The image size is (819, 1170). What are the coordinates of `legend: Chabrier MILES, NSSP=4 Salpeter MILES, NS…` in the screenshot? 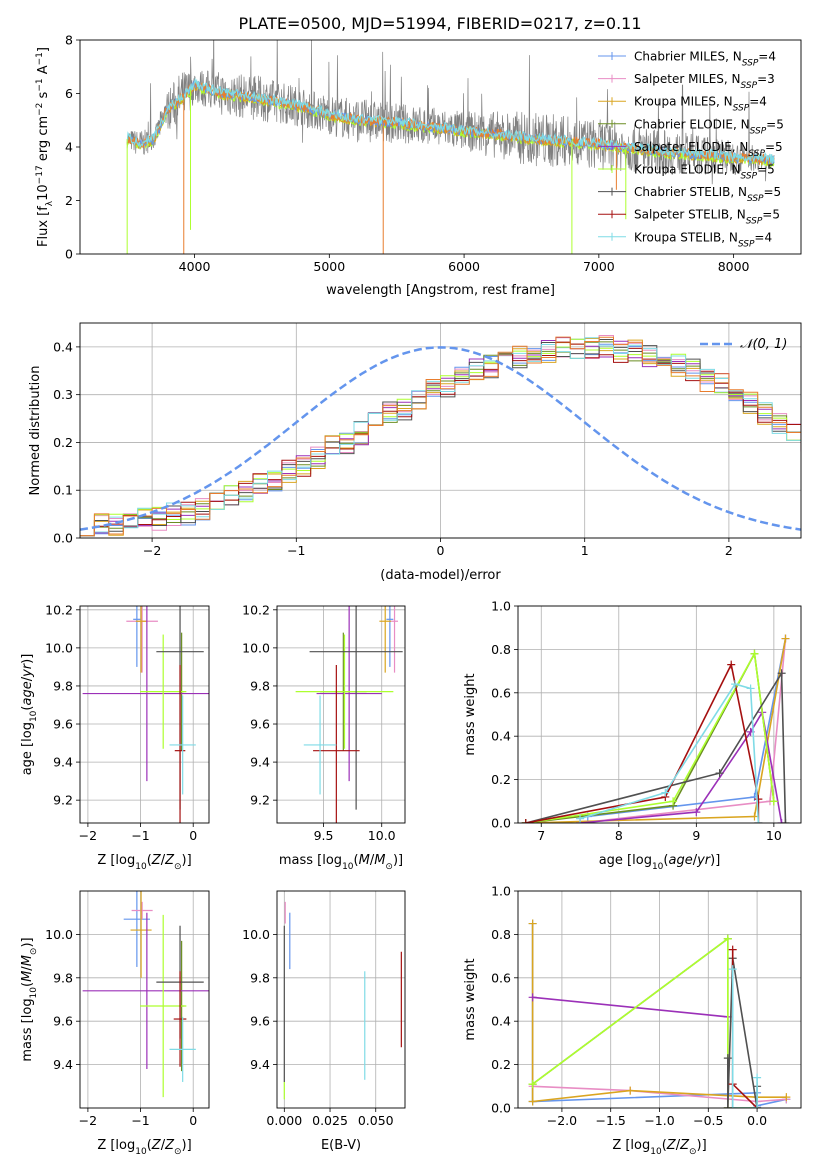 It's located at (691, 149).